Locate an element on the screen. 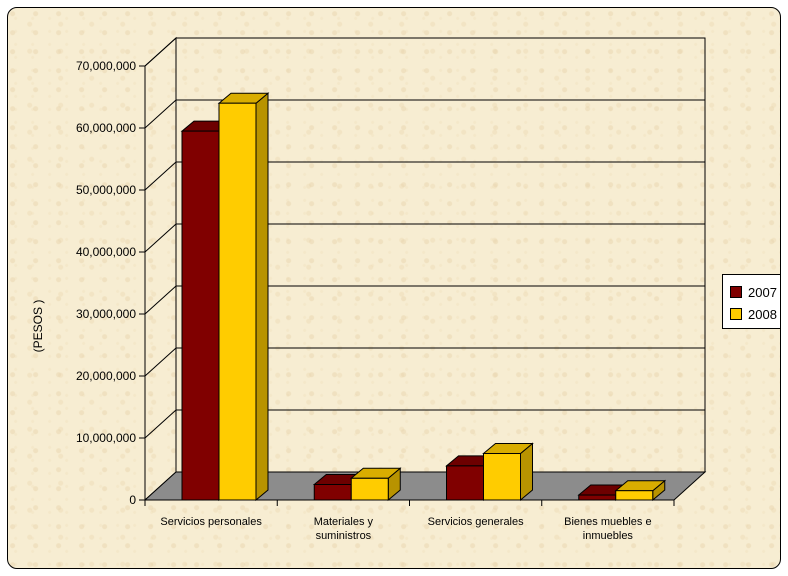 This screenshot has width=788, height=576. y-tick-label-0: 0 is located at coordinates (132, 500).